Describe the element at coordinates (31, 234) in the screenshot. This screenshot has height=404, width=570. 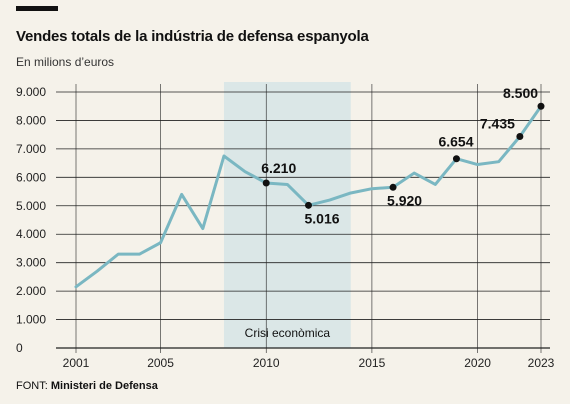
I see `y-tick-label: 4.000` at that location.